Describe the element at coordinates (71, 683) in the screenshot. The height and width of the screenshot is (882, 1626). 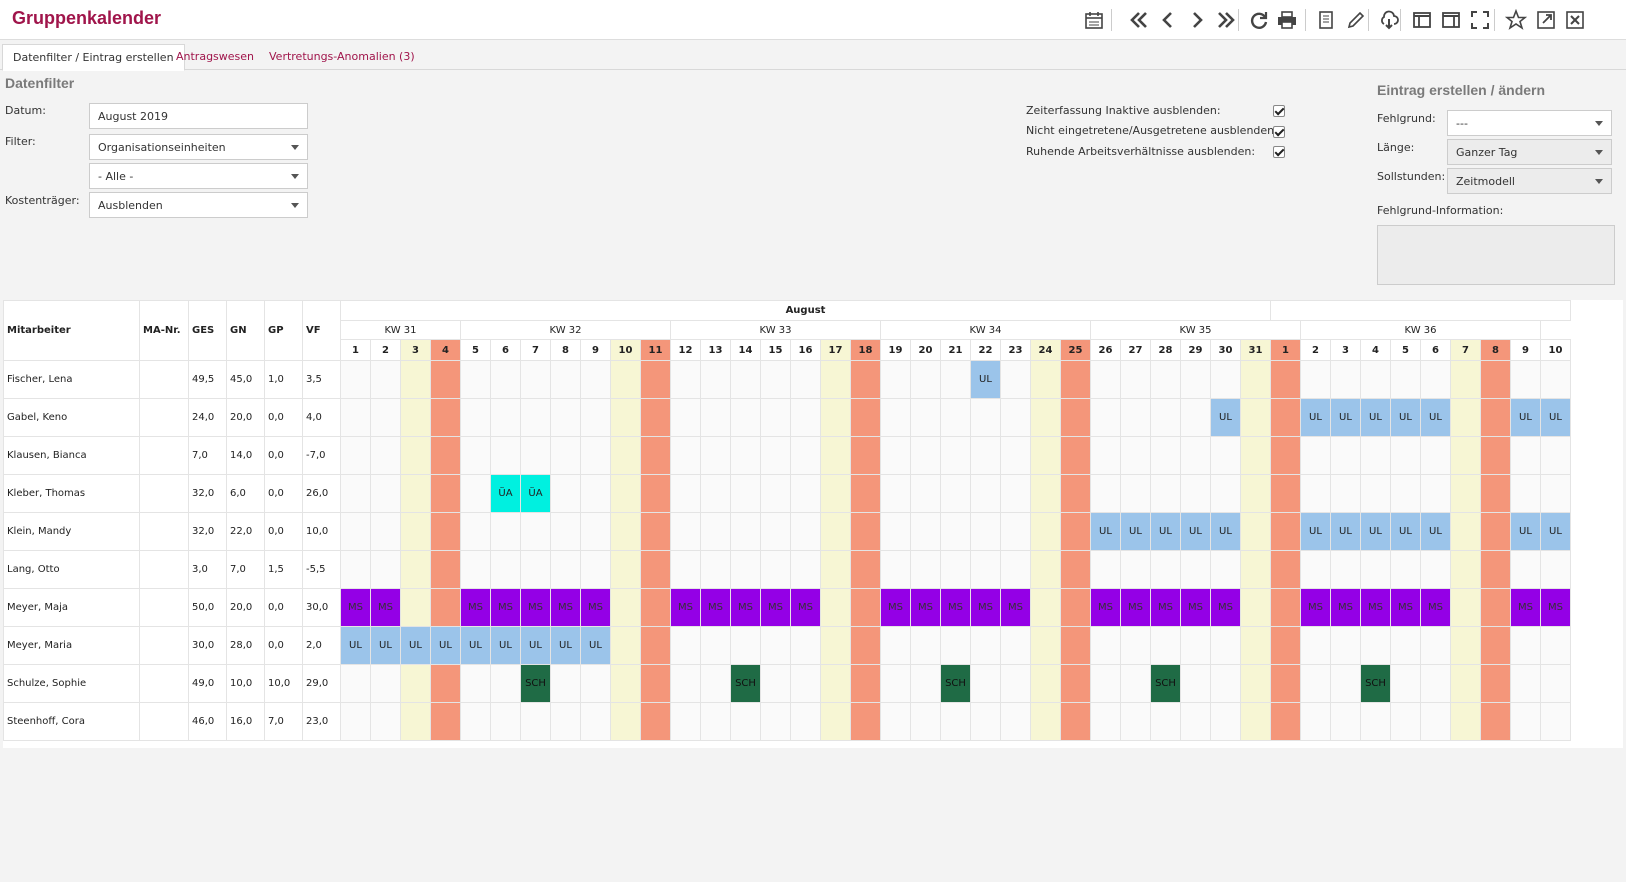
I see `employee-name: Schulze, Sophie` at that location.